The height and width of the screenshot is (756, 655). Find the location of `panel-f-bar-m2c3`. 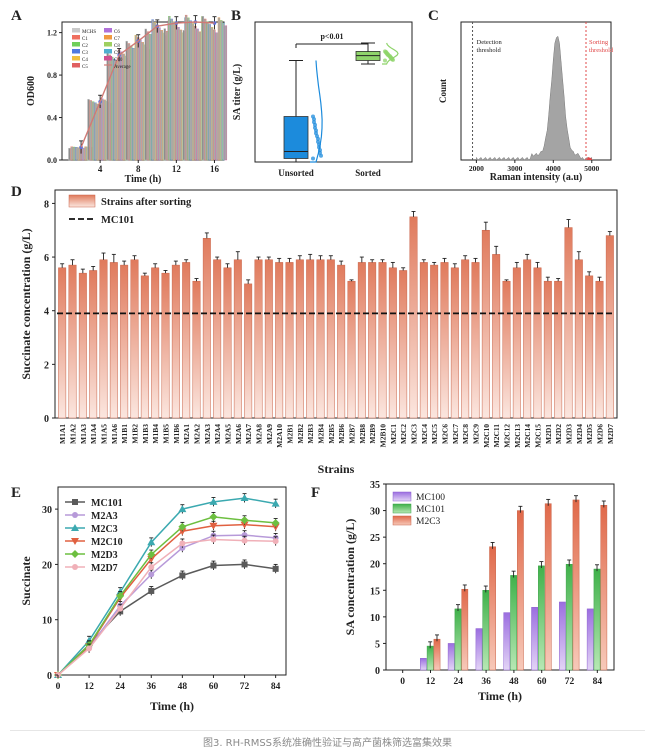

panel-f-bar-m2c3 is located at coordinates (492, 608).